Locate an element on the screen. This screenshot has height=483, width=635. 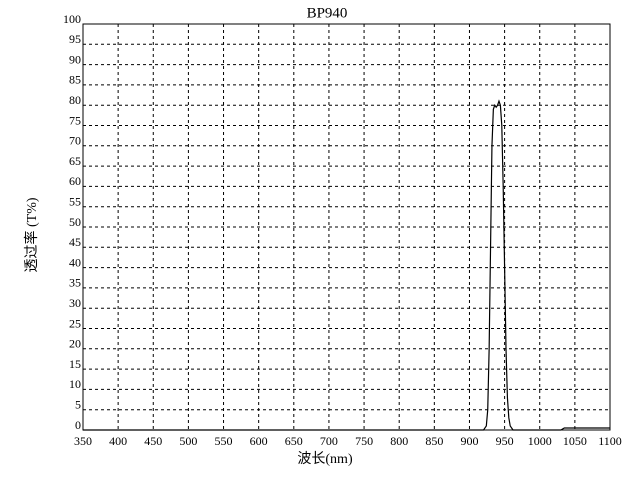
y-tick-label: 40 is located at coordinates (75, 262).